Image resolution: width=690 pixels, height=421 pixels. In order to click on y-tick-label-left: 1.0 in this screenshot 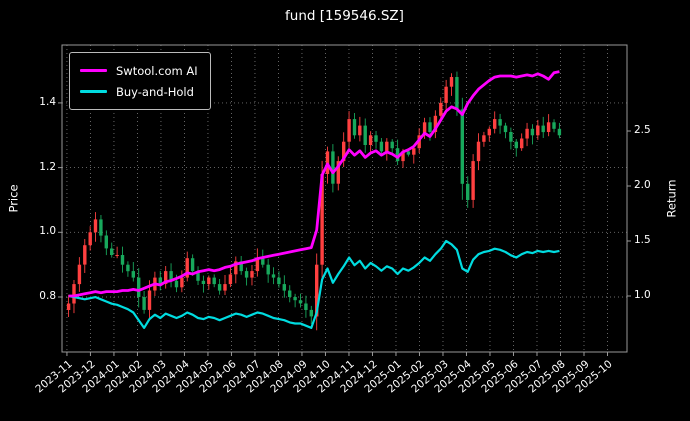, I will do `click(47, 231)`.